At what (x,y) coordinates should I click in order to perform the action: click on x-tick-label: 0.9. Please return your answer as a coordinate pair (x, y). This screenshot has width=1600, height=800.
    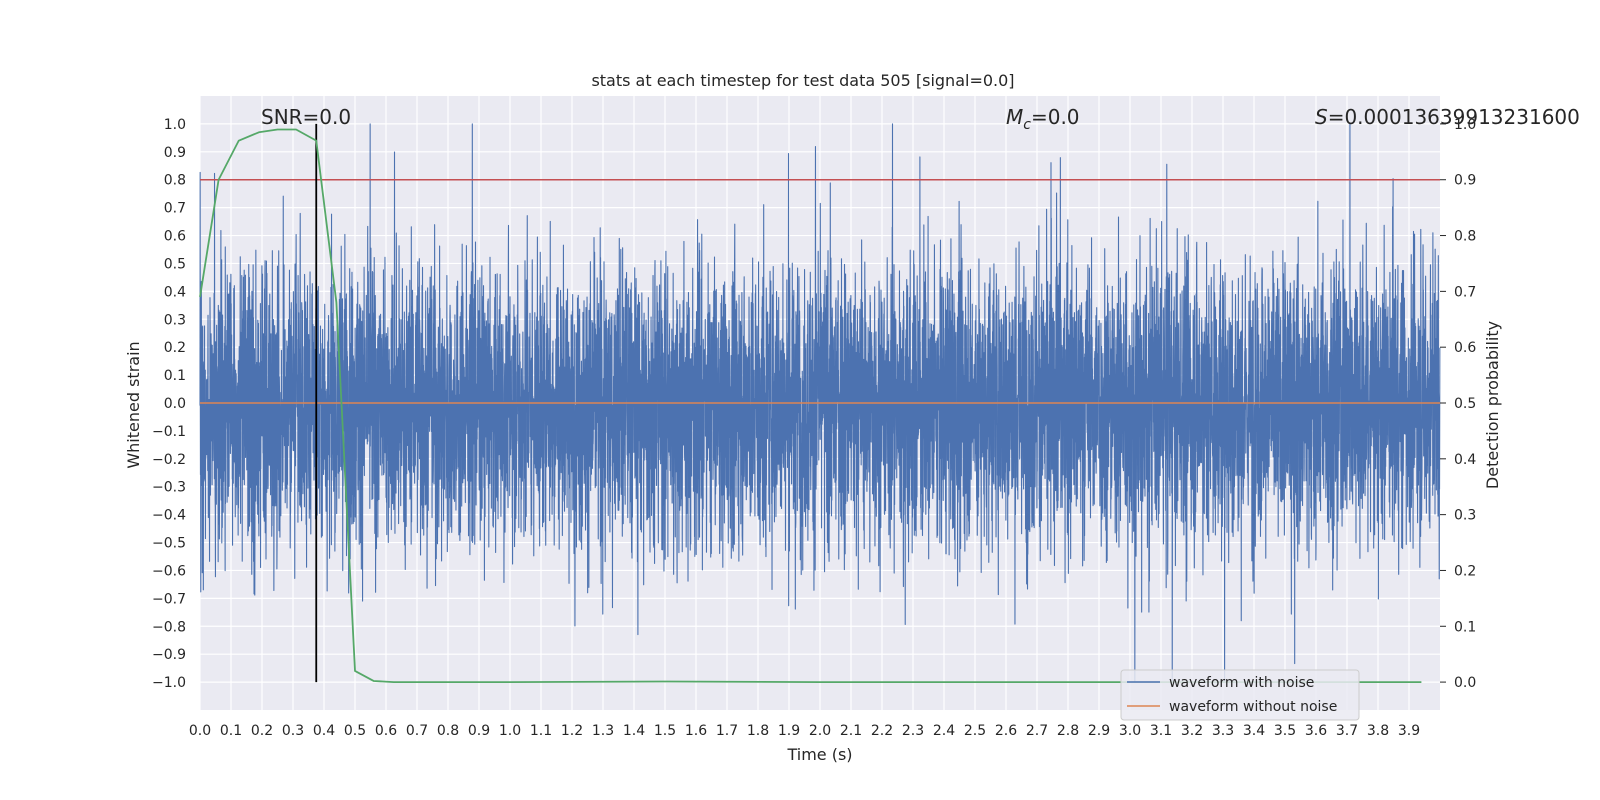
    Looking at the image, I should click on (479, 731).